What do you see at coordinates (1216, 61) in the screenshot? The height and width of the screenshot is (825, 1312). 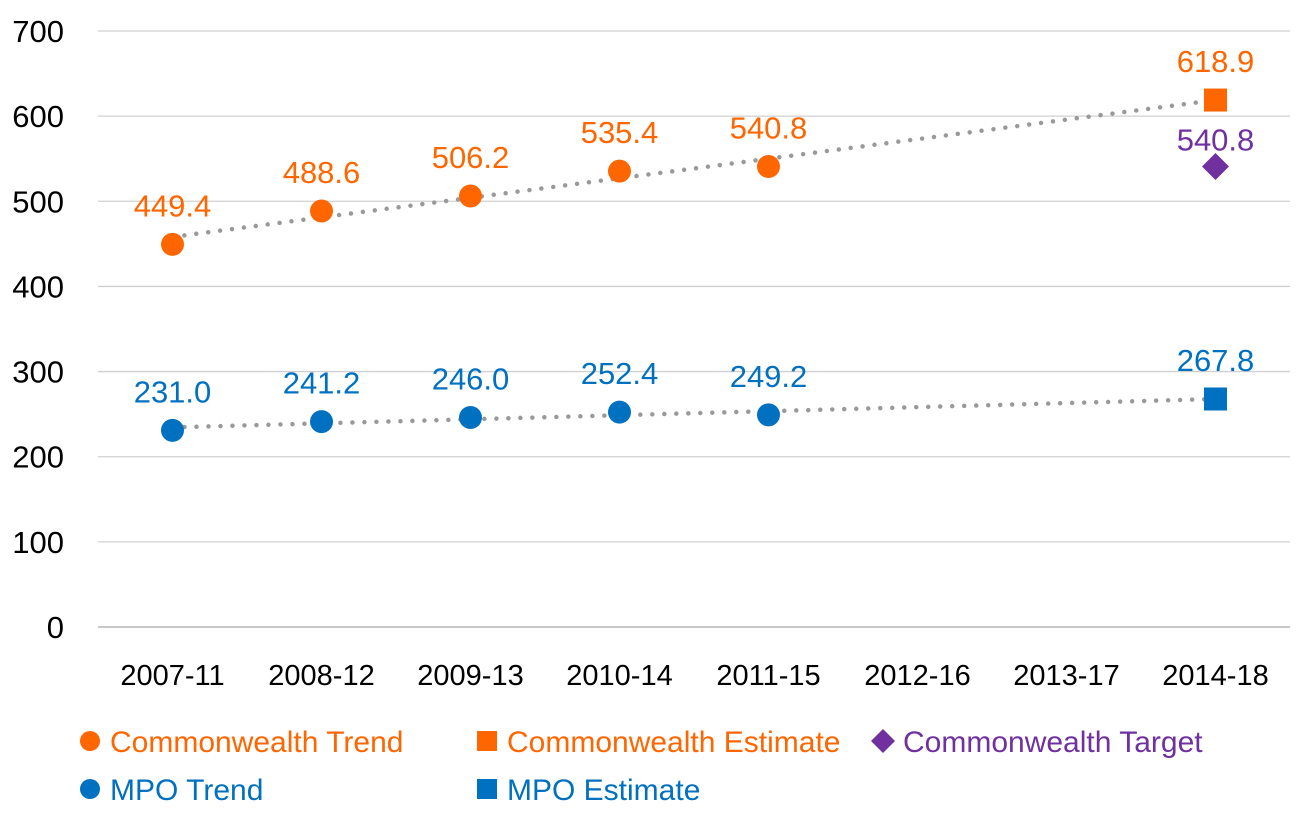 I see `data-label: 618.9` at bounding box center [1216, 61].